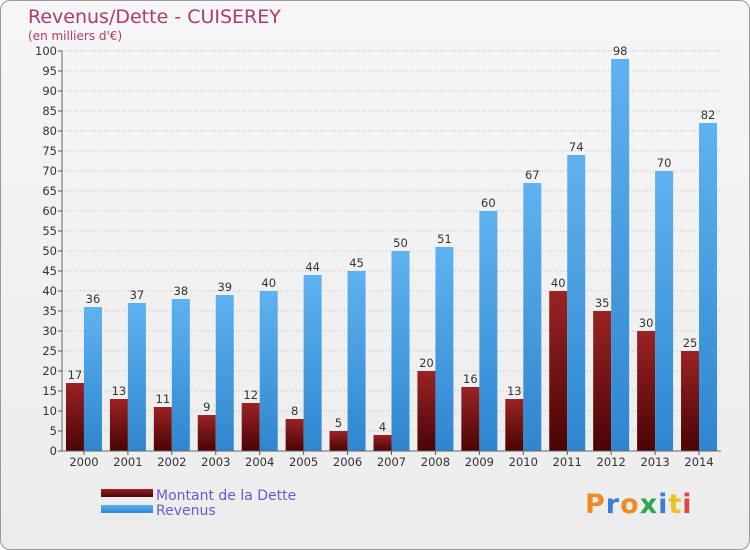 The height and width of the screenshot is (550, 750). What do you see at coordinates (49, 351) in the screenshot?
I see `y-tick-label: 25` at bounding box center [49, 351].